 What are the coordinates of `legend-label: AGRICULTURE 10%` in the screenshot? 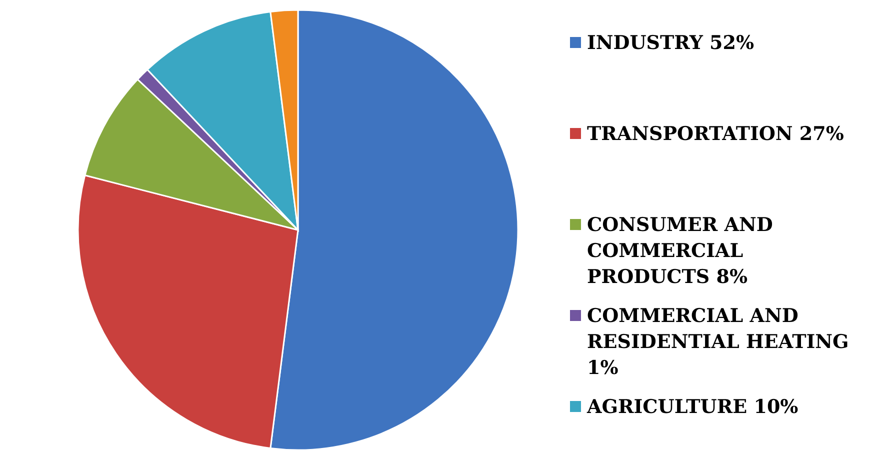 It's located at (693, 407).